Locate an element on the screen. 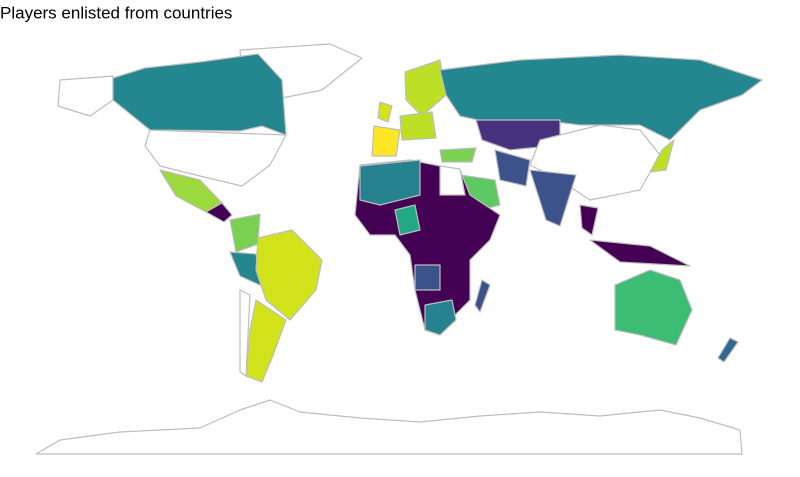 This screenshot has height=477, width=800. map-title: Players enlisted from countries is located at coordinates (116, 12).